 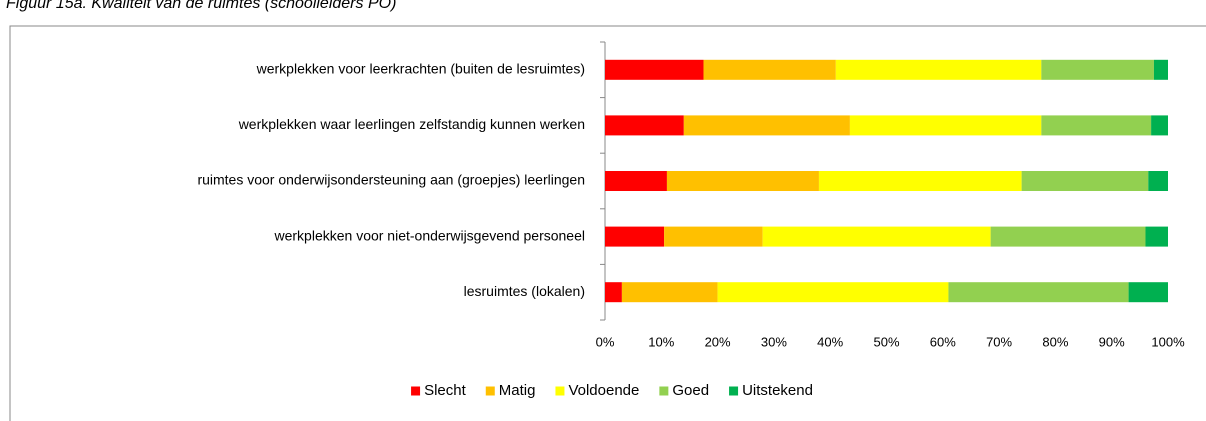 I want to click on legend-label: Goed, so click(x=690, y=390).